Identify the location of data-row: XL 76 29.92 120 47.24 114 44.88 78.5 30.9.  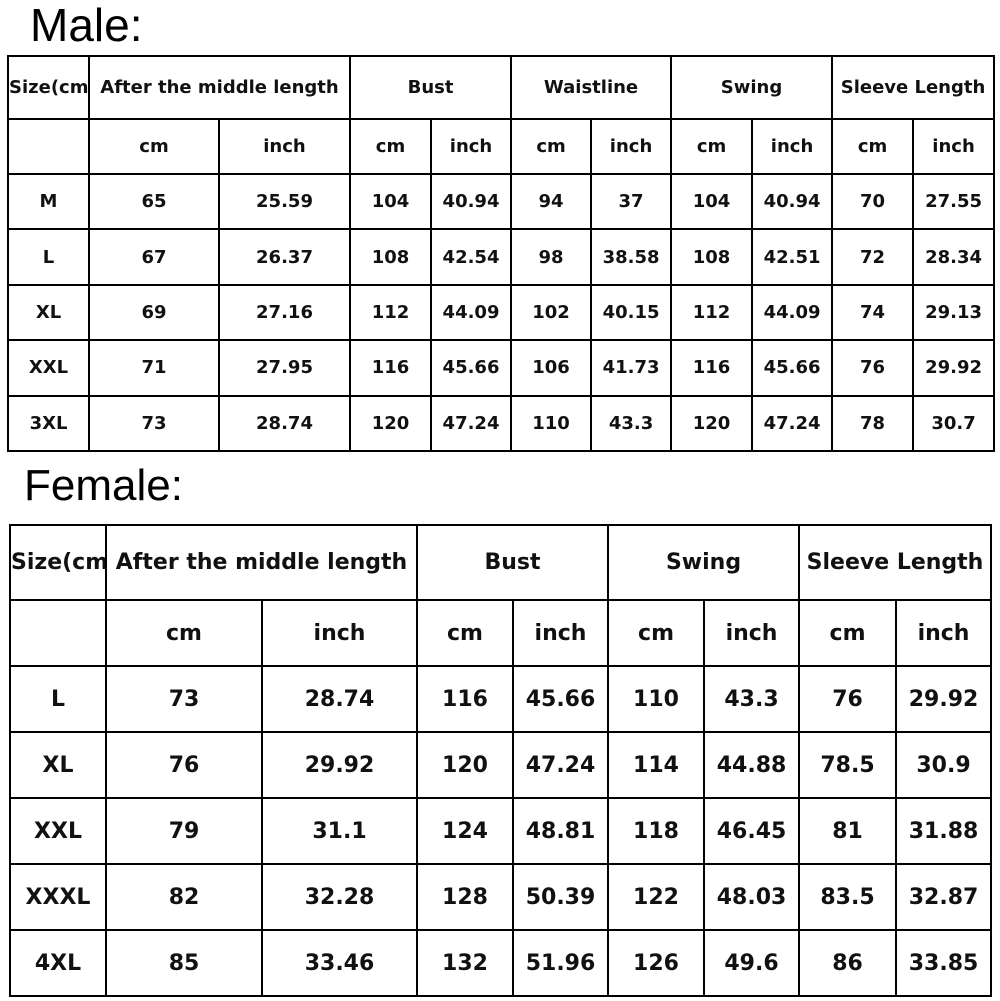
(501, 765).